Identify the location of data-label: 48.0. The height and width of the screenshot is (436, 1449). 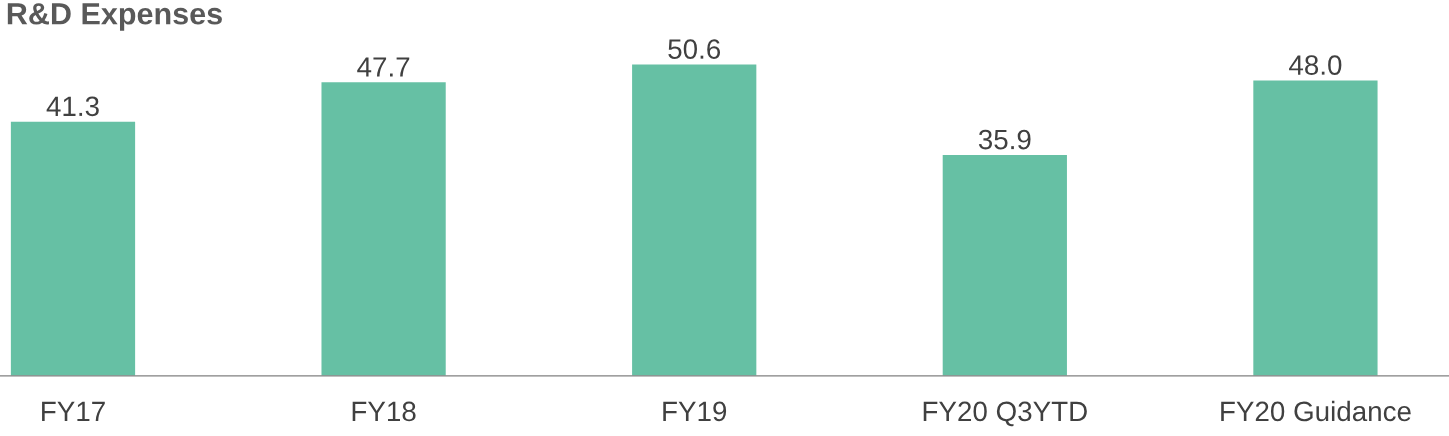
(1315, 65).